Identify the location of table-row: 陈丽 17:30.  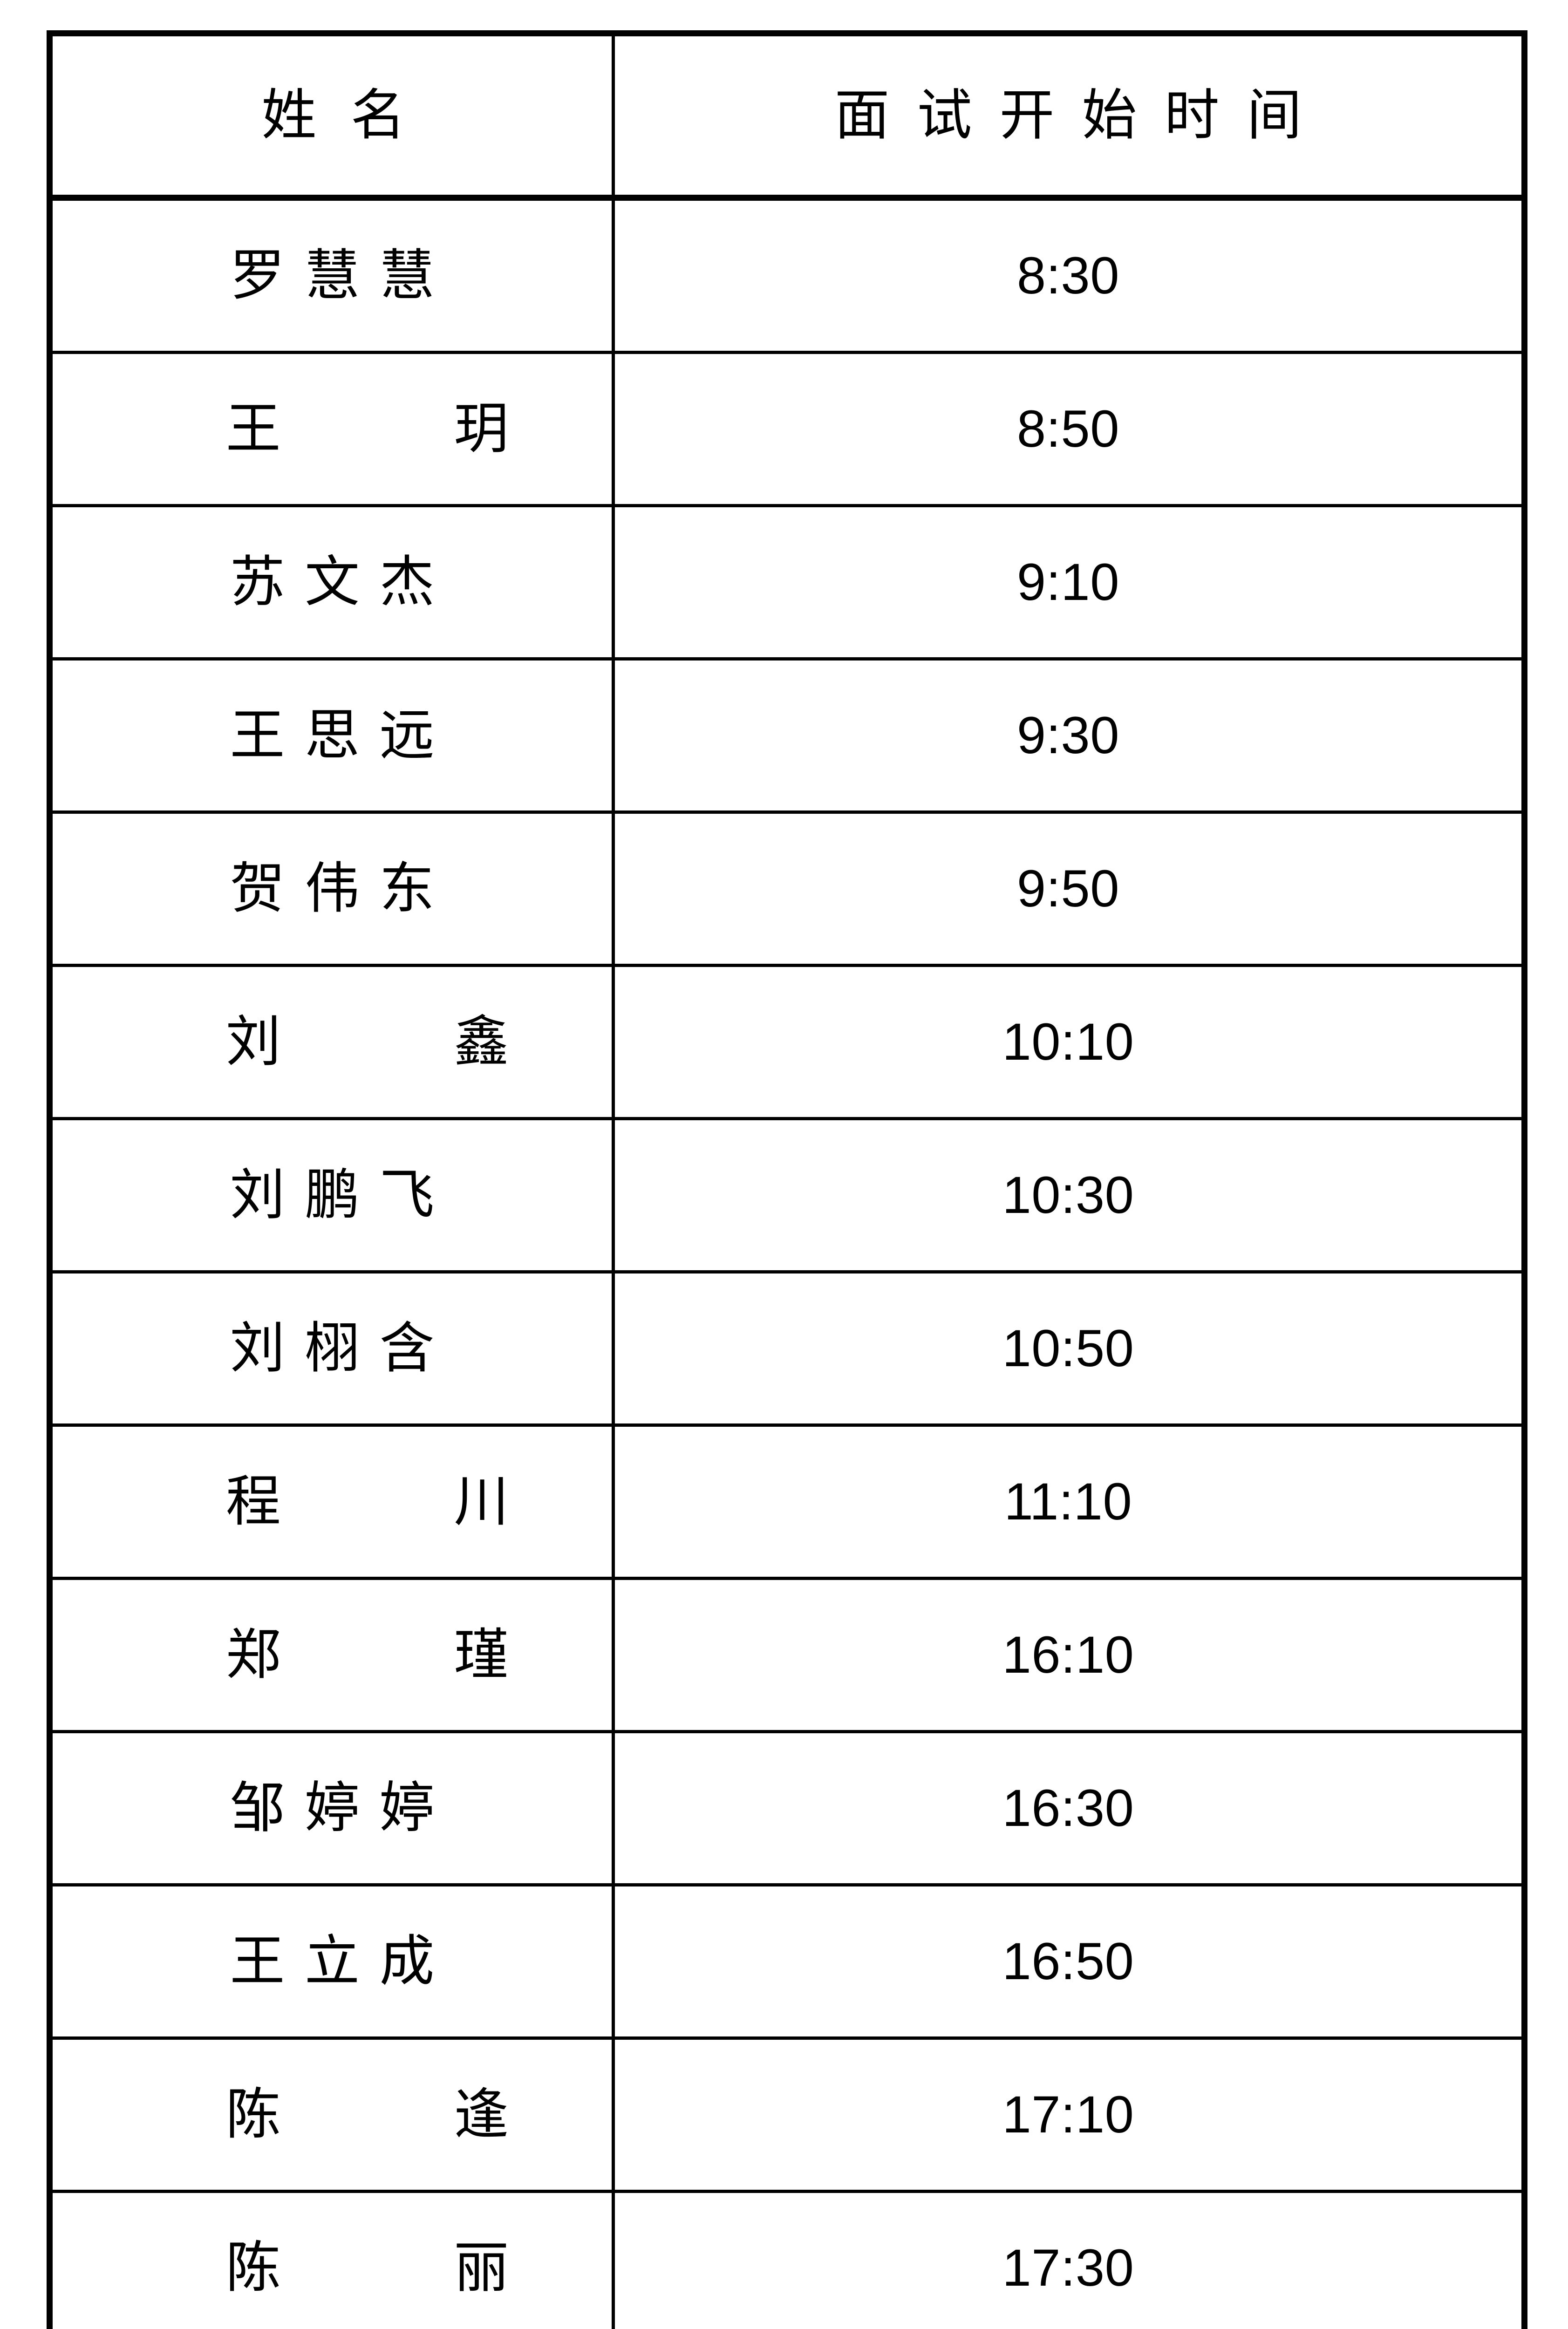
(787, 2259).